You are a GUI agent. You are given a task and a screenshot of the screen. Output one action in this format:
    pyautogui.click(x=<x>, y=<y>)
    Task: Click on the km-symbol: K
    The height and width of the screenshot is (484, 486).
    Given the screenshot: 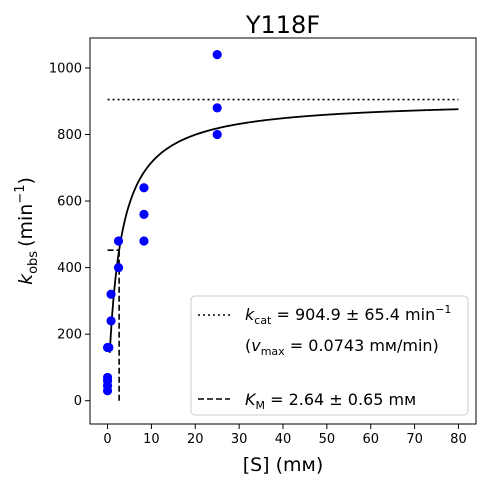 What is the action you would take?
    pyautogui.click(x=251, y=399)
    